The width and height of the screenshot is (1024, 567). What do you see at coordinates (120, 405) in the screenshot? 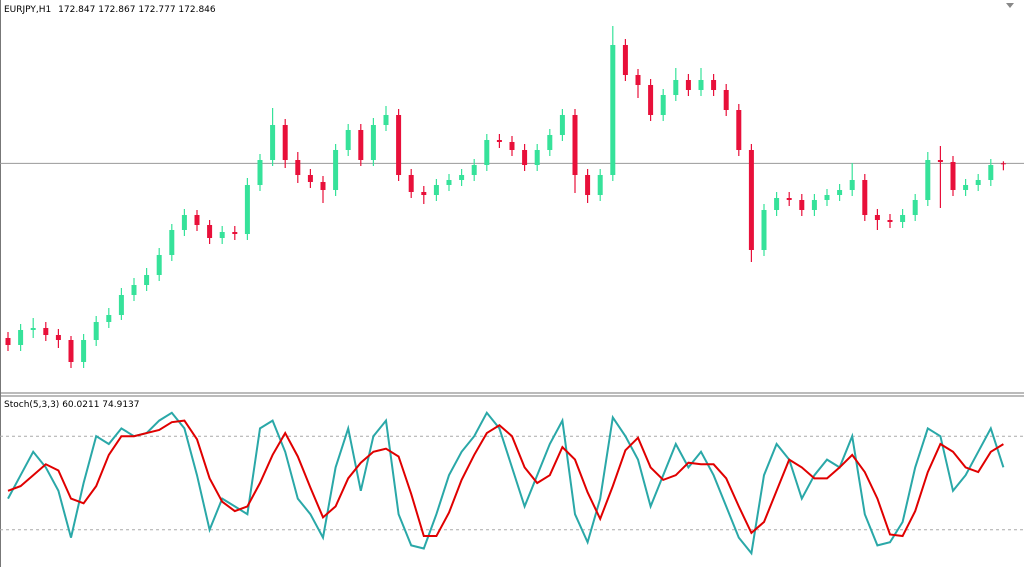
I see `signal-value: 74.9137` at bounding box center [120, 405].